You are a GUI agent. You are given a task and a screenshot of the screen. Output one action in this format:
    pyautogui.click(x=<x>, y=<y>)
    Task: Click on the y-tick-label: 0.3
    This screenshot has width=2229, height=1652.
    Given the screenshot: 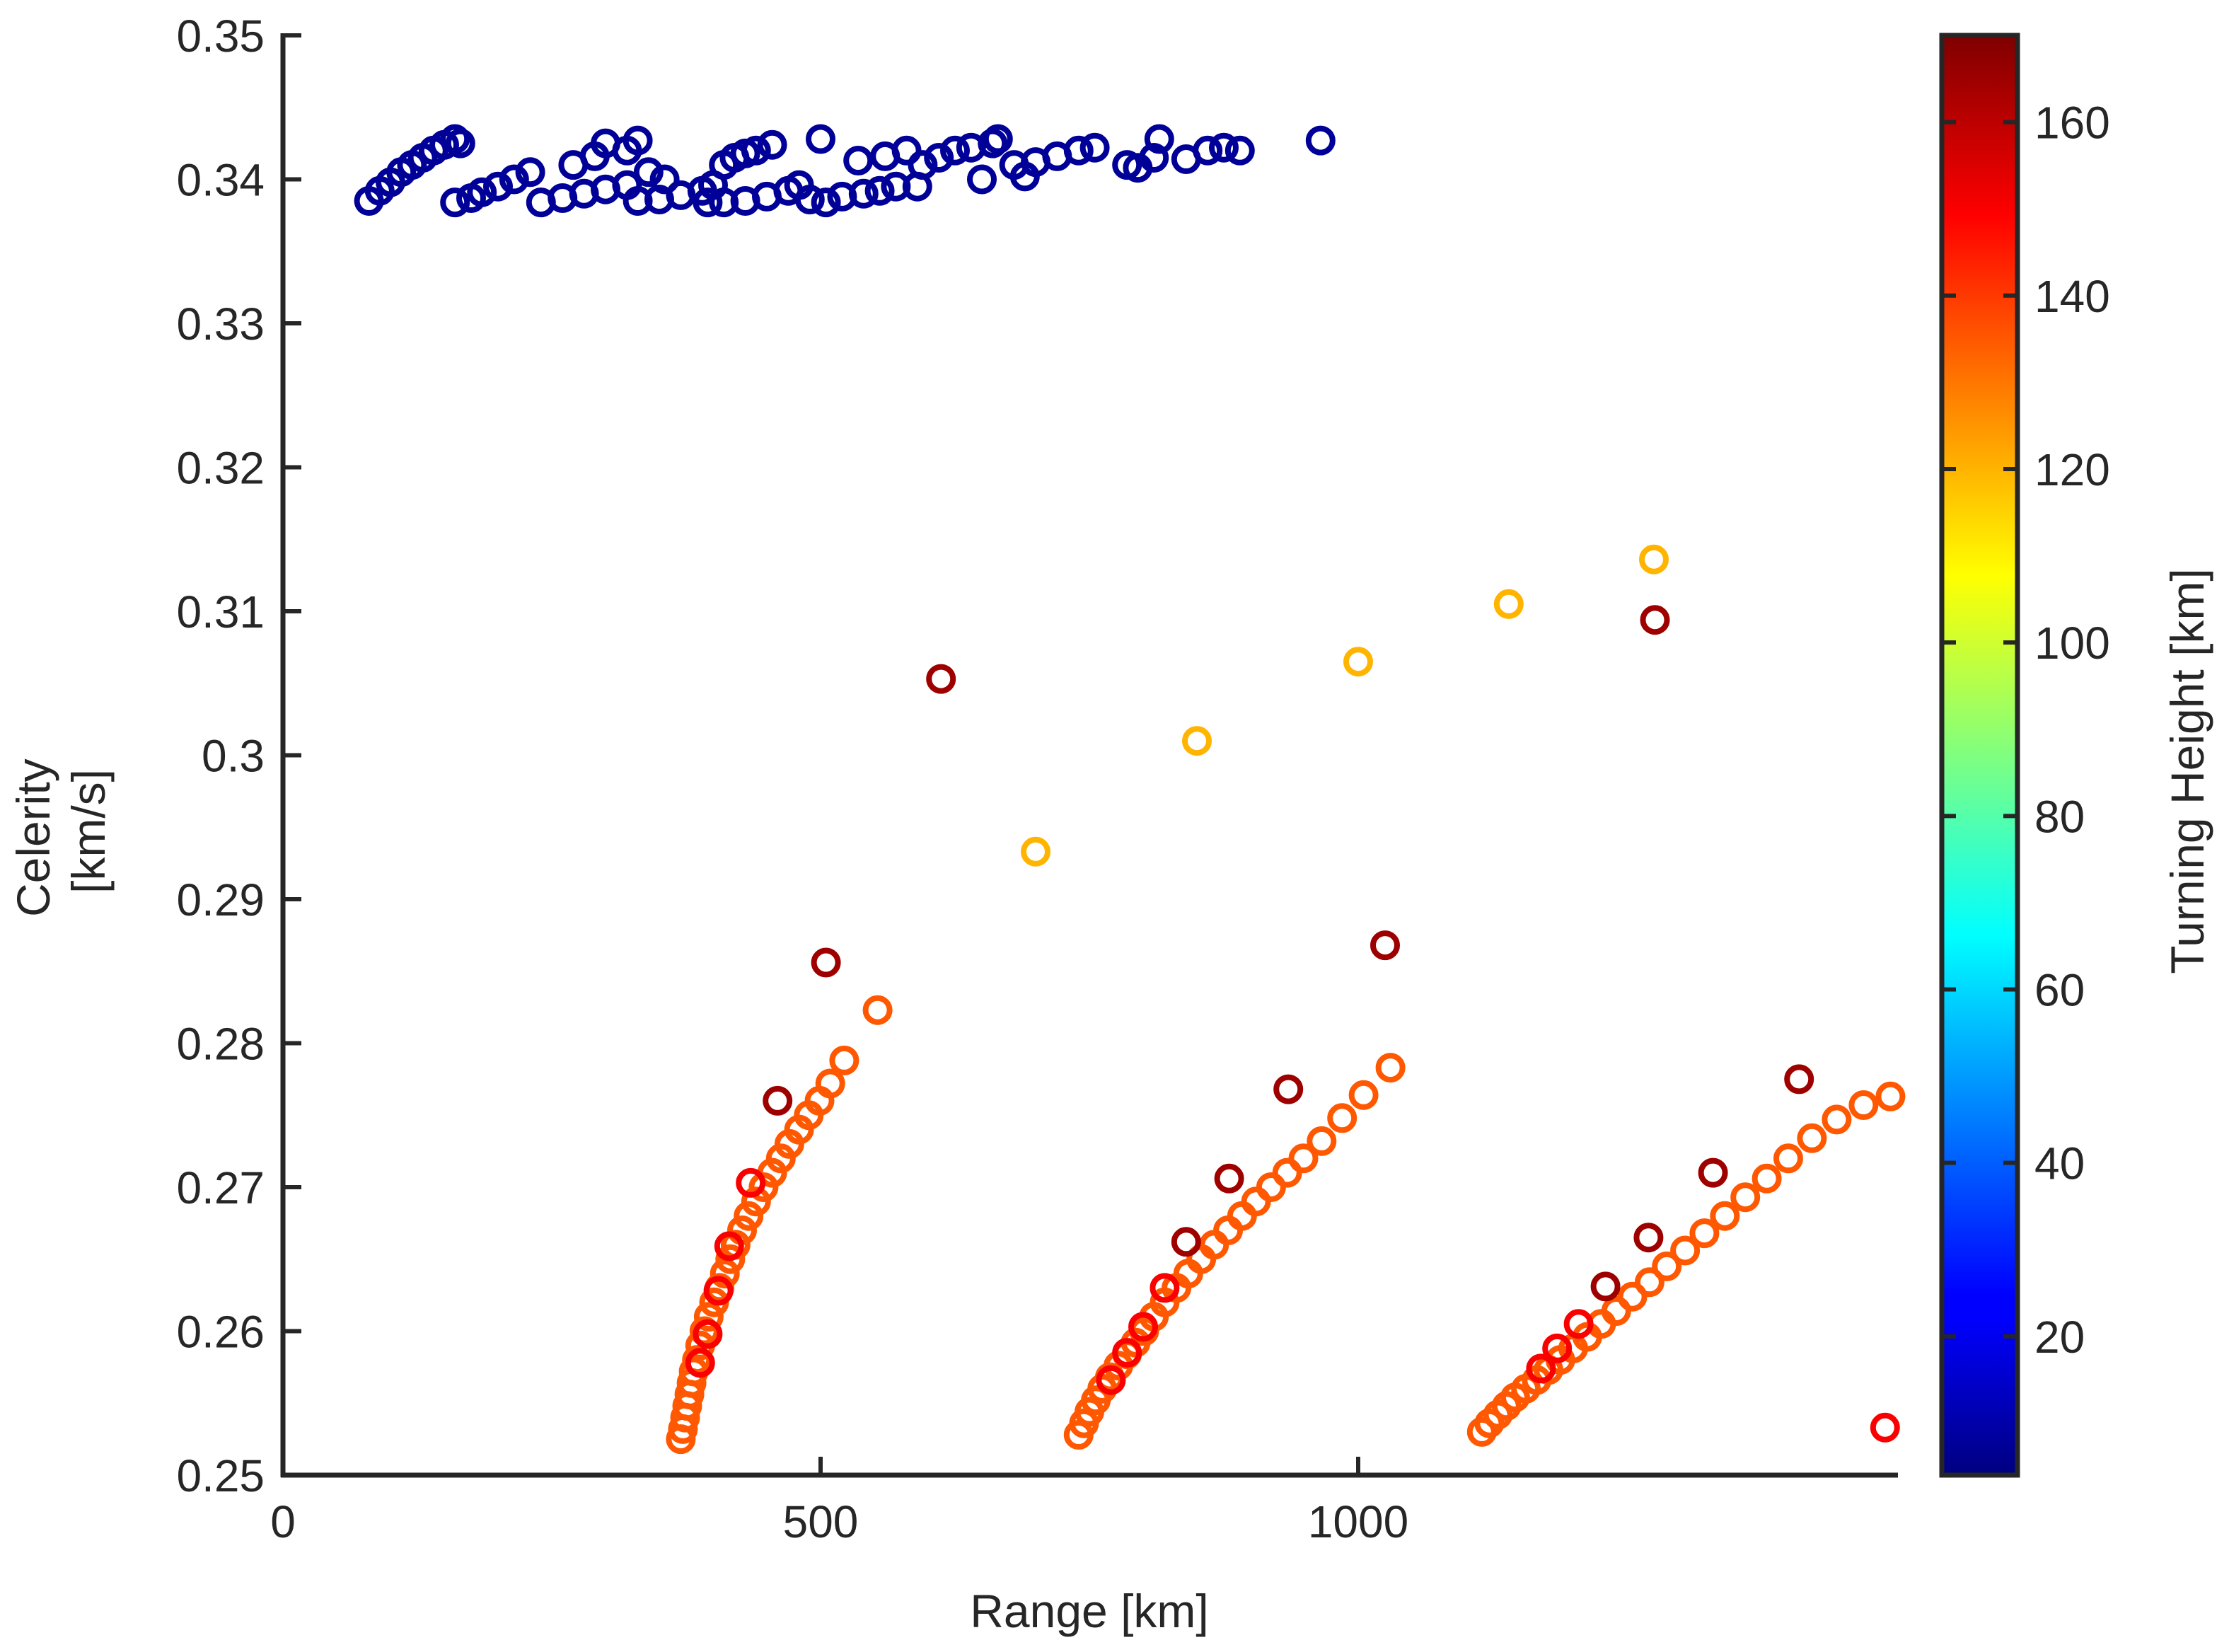 What is the action you would take?
    pyautogui.click(x=233, y=756)
    